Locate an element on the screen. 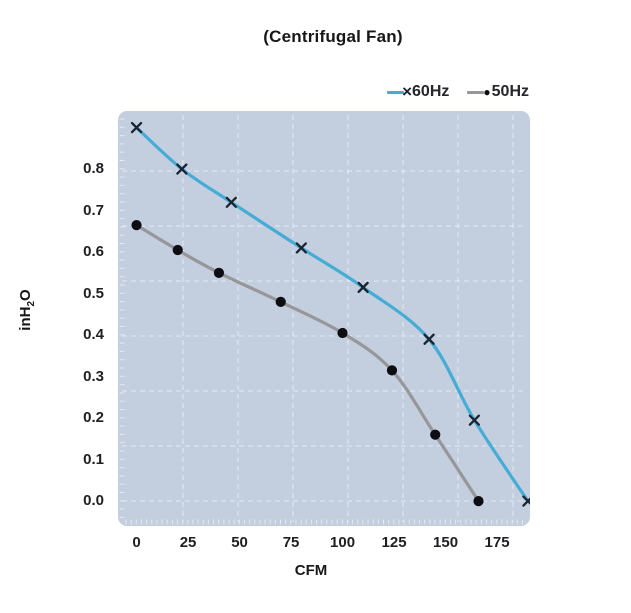 Image resolution: width=631 pixels, height=613 pixels. legend-item-60hz: × 60Hz is located at coordinates (418, 92).